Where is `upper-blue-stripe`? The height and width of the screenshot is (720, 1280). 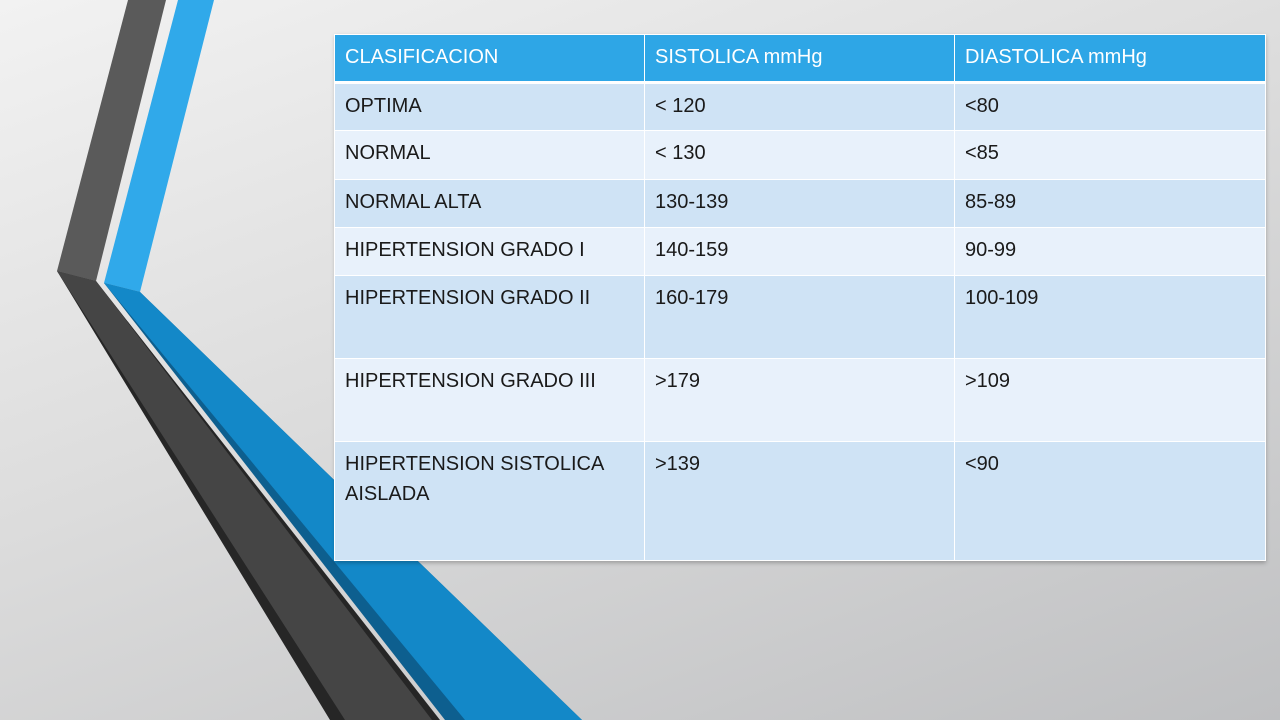 upper-blue-stripe is located at coordinates (159, 146).